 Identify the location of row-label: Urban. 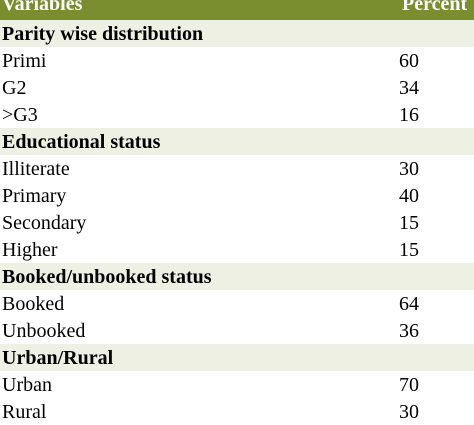
(27, 384).